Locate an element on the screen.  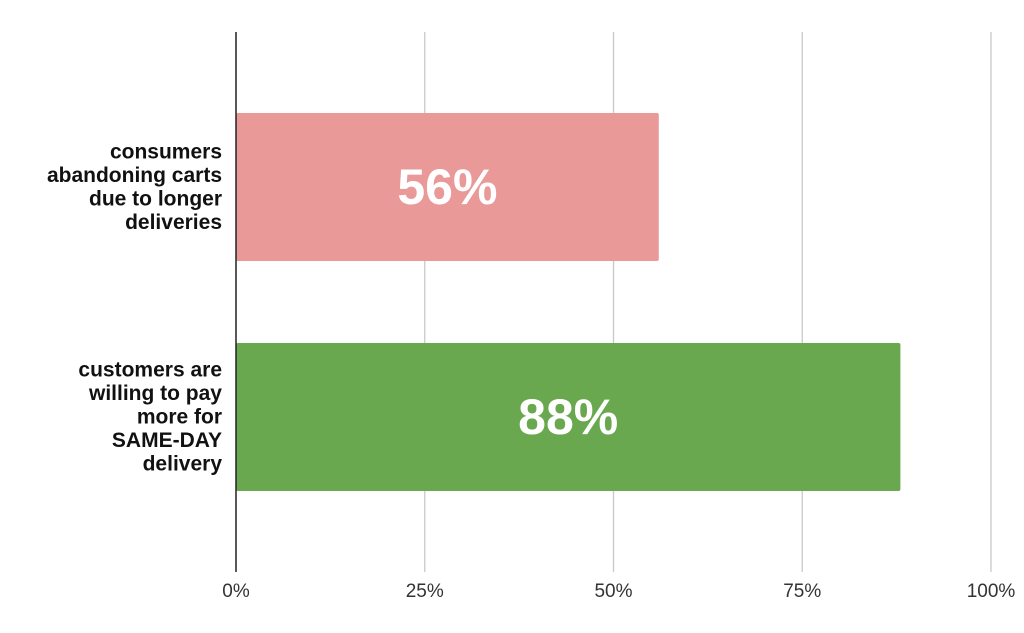
category-label-line: abandoning carts is located at coordinates (134, 175).